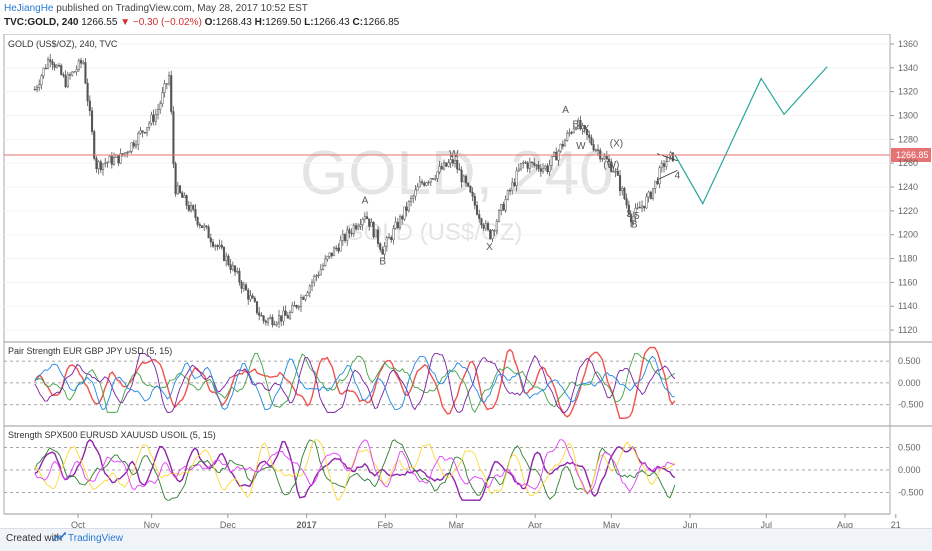  Describe the element at coordinates (355, 383) in the screenshot. I see `series-gbp` at that location.